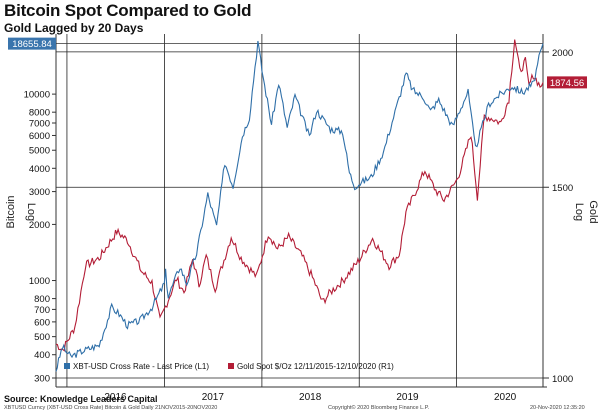 The width and height of the screenshot is (600, 414). What do you see at coordinates (42, 299) in the screenshot?
I see `left-tick-label: 800` at bounding box center [42, 299].